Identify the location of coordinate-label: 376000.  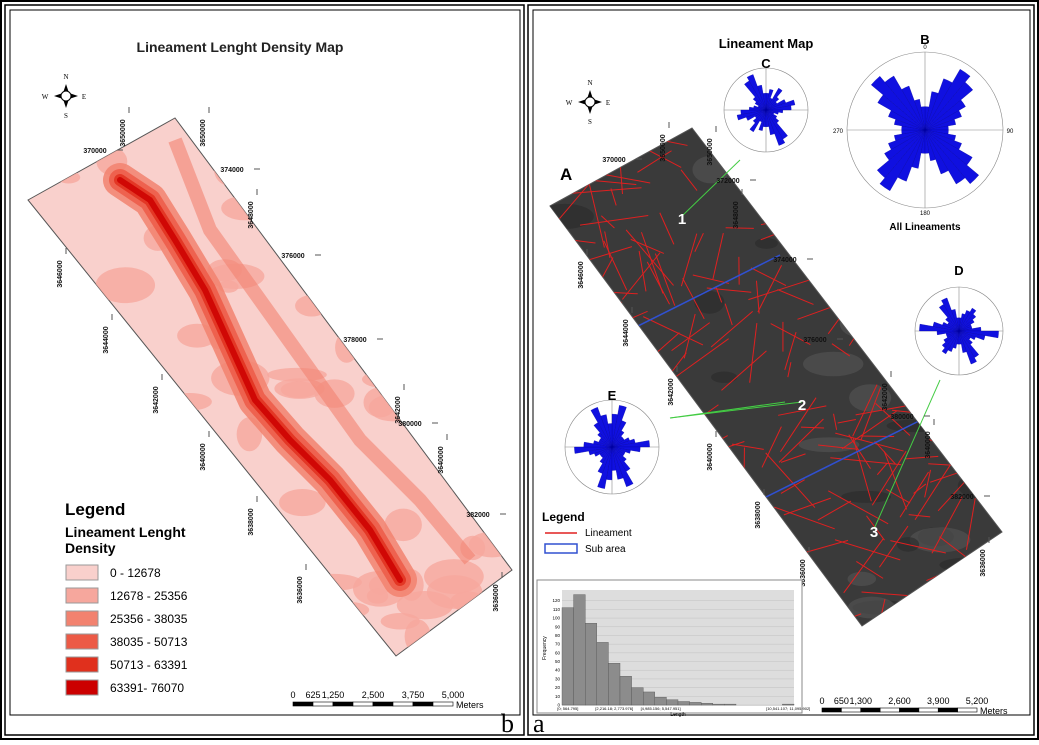
(292, 256).